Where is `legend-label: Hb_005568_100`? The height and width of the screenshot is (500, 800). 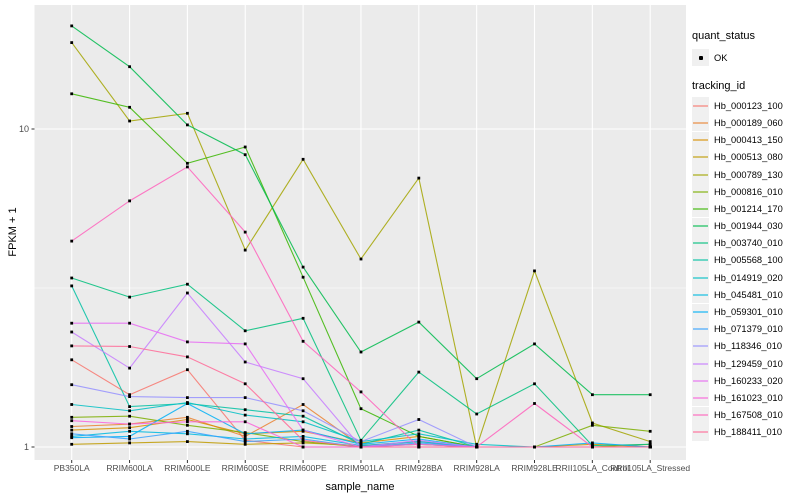 legend-label: Hb_005568_100 is located at coordinates (748, 260).